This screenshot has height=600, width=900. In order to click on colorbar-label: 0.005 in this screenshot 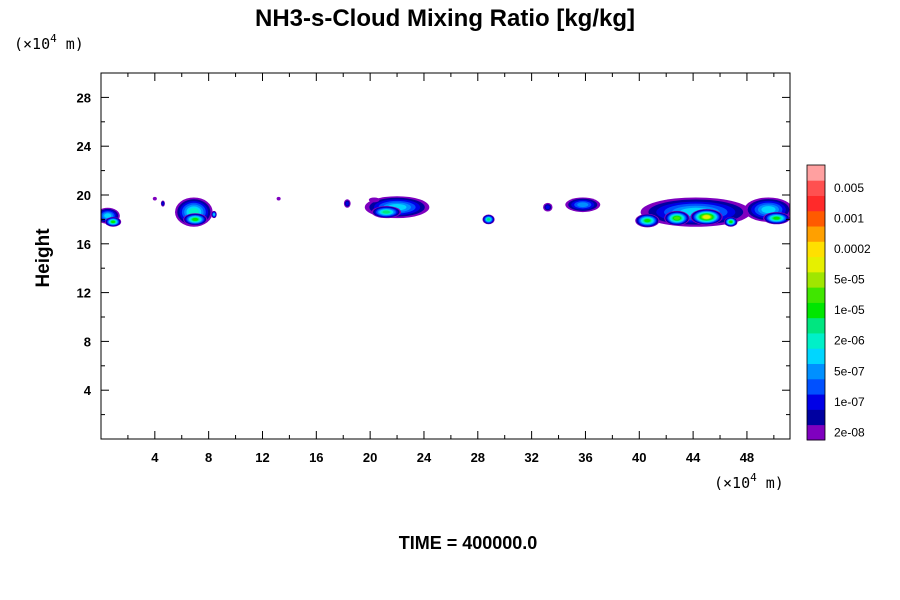, I will do `click(849, 188)`.